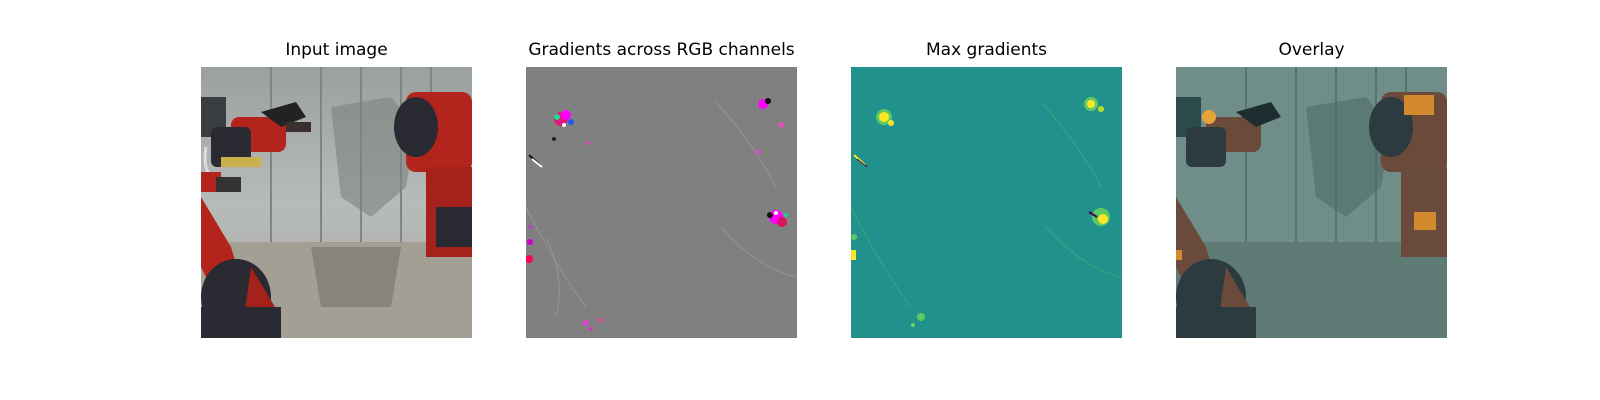 Image resolution: width=1600 pixels, height=400 pixels. Describe the element at coordinates (1311, 50) in the screenshot. I see `panel-title: Overlay` at that location.